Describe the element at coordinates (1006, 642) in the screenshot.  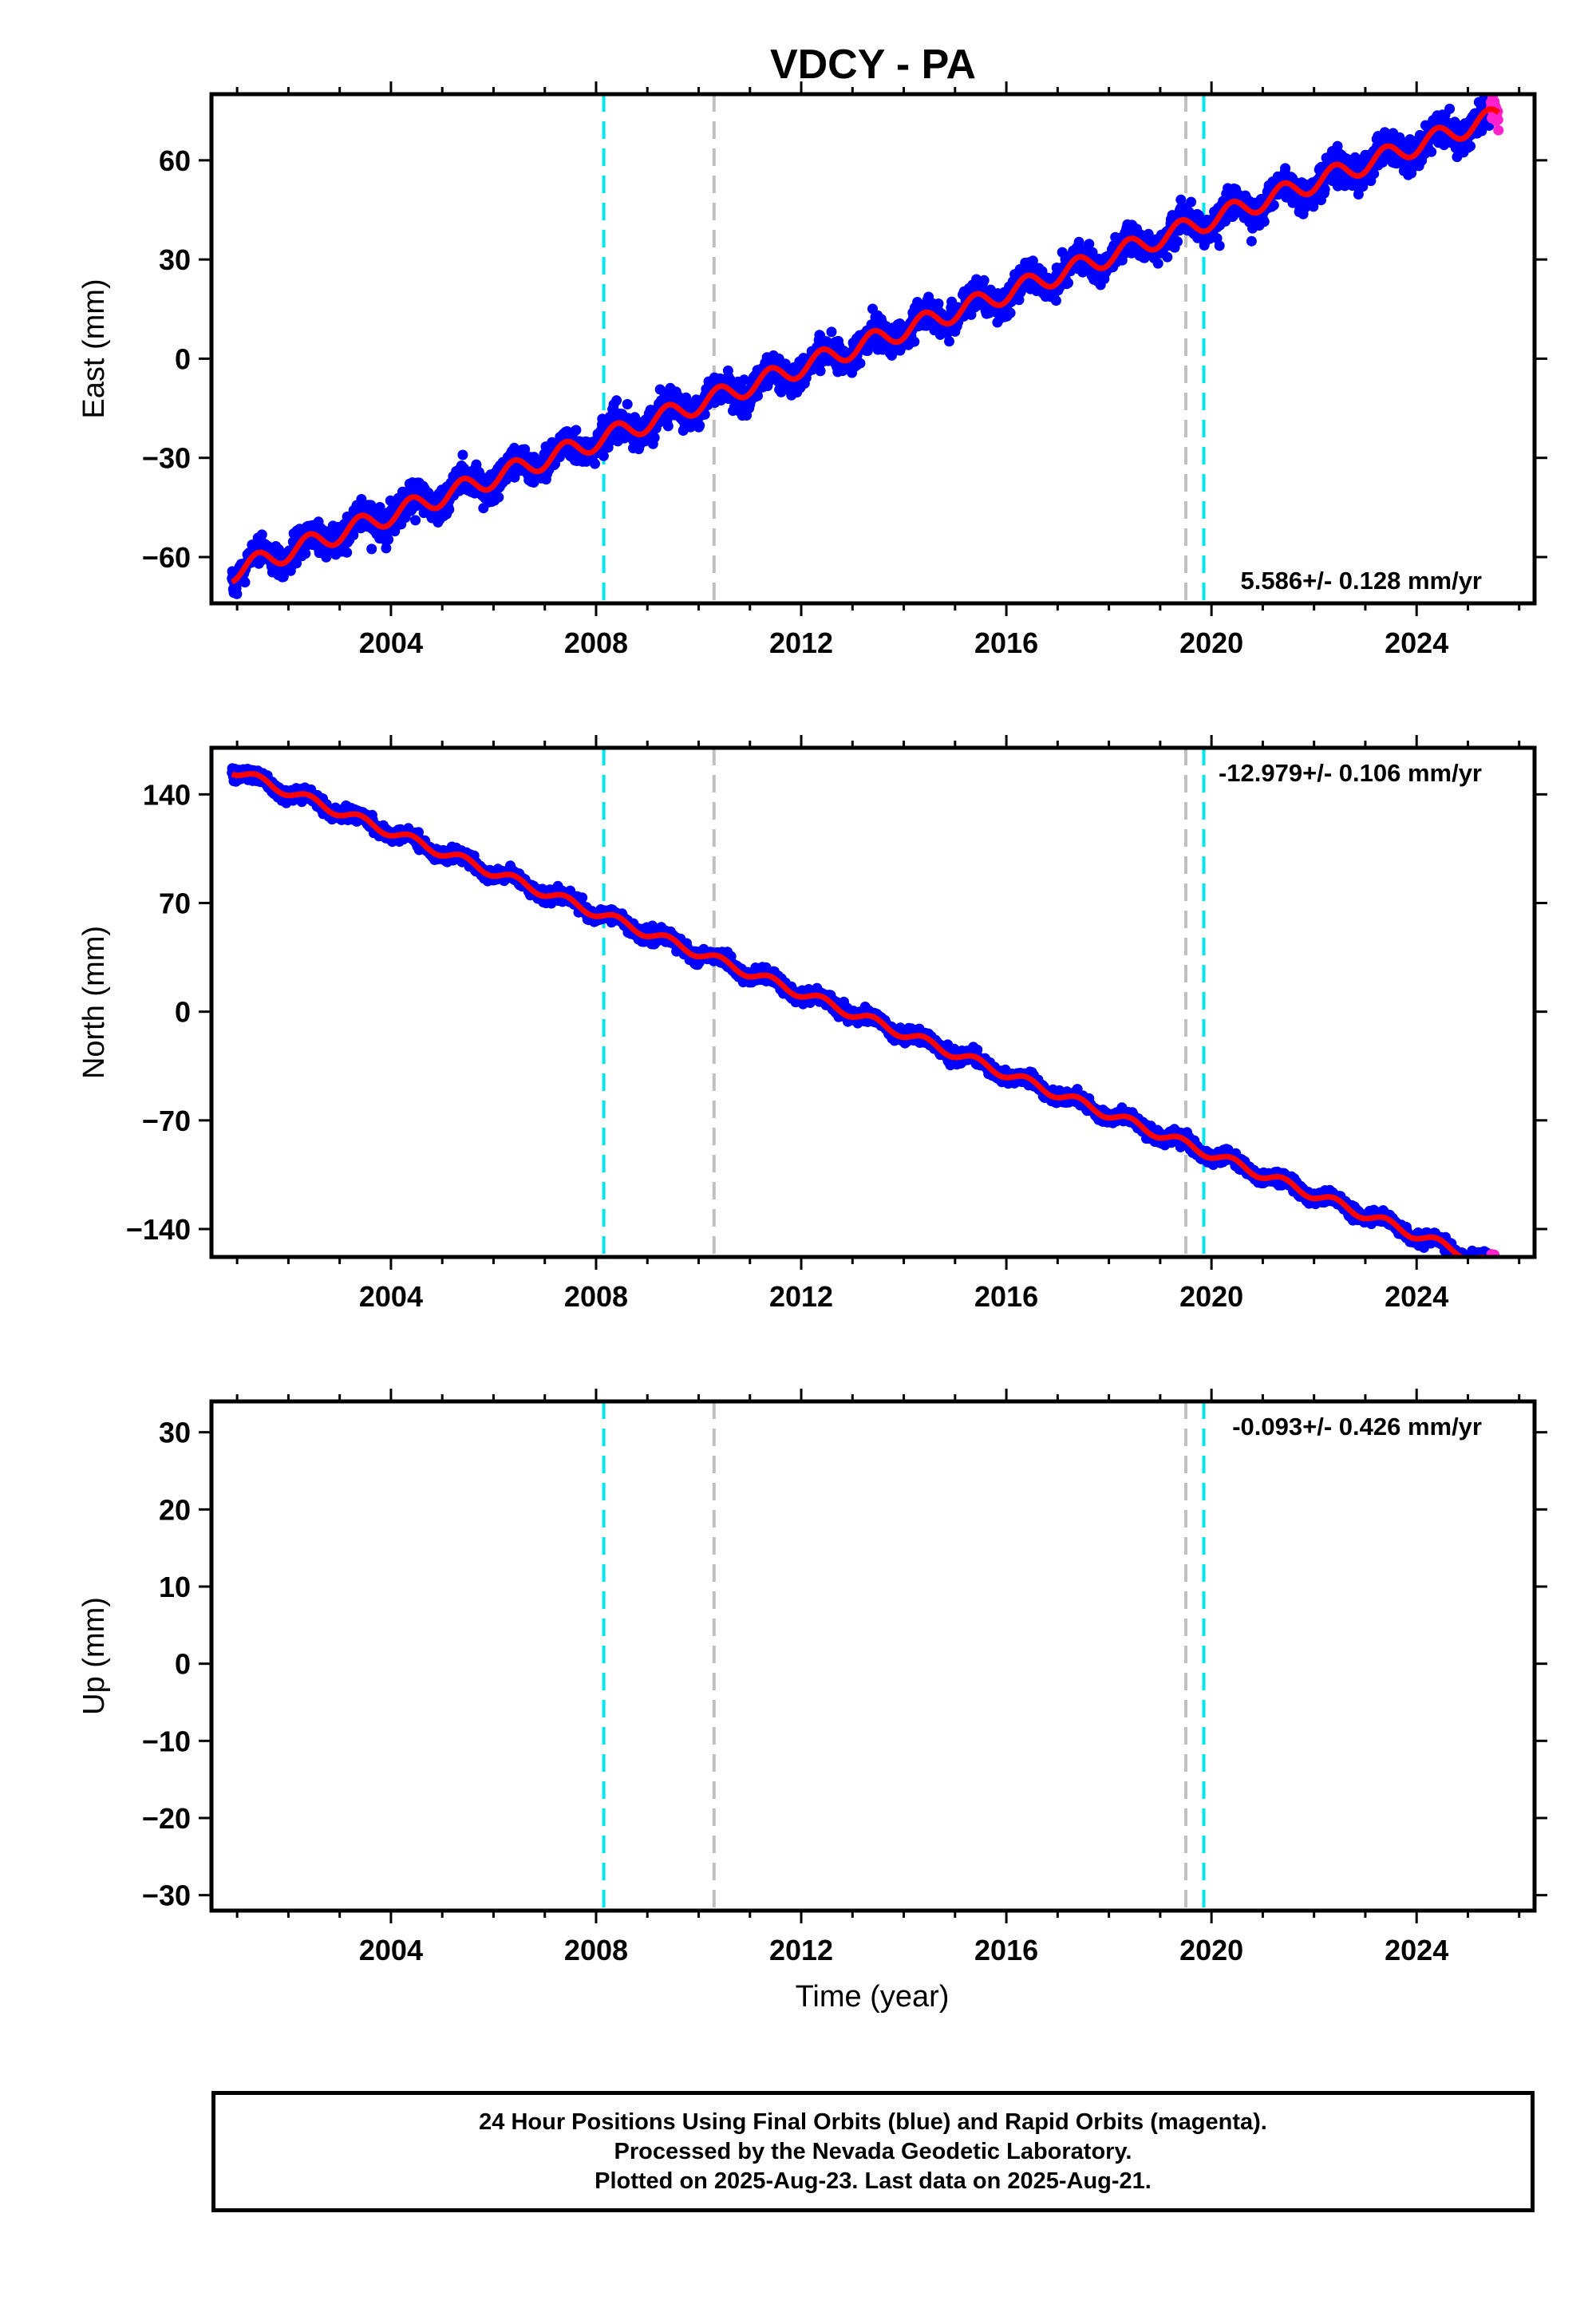
I see `x-tick-label: 2016` at that location.